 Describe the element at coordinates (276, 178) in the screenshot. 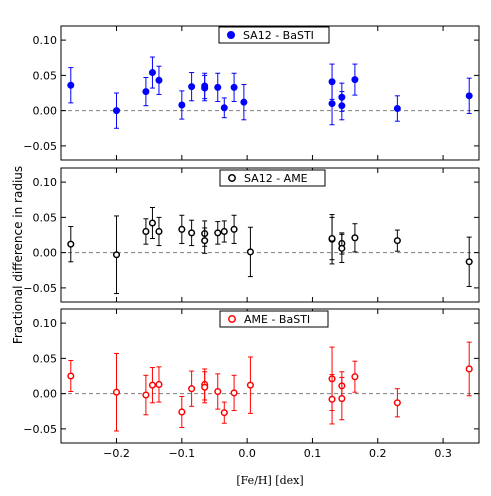

I see `legend-label: SA12 - AME` at that location.